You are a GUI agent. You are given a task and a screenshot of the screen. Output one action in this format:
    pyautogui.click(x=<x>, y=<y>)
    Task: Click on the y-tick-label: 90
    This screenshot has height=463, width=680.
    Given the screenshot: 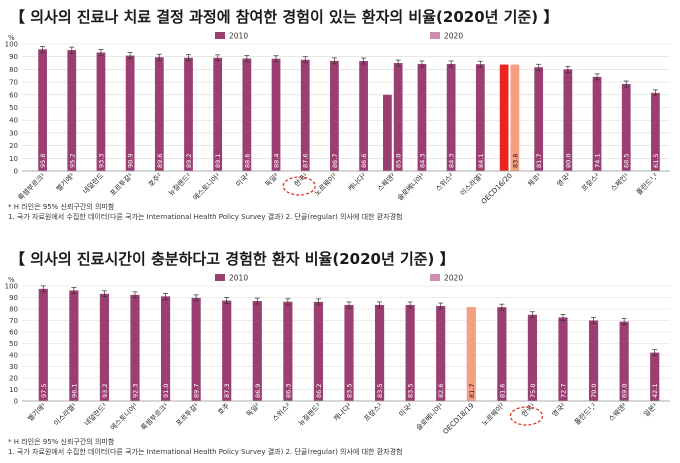 What is the action you would take?
    pyautogui.click(x=13, y=298)
    